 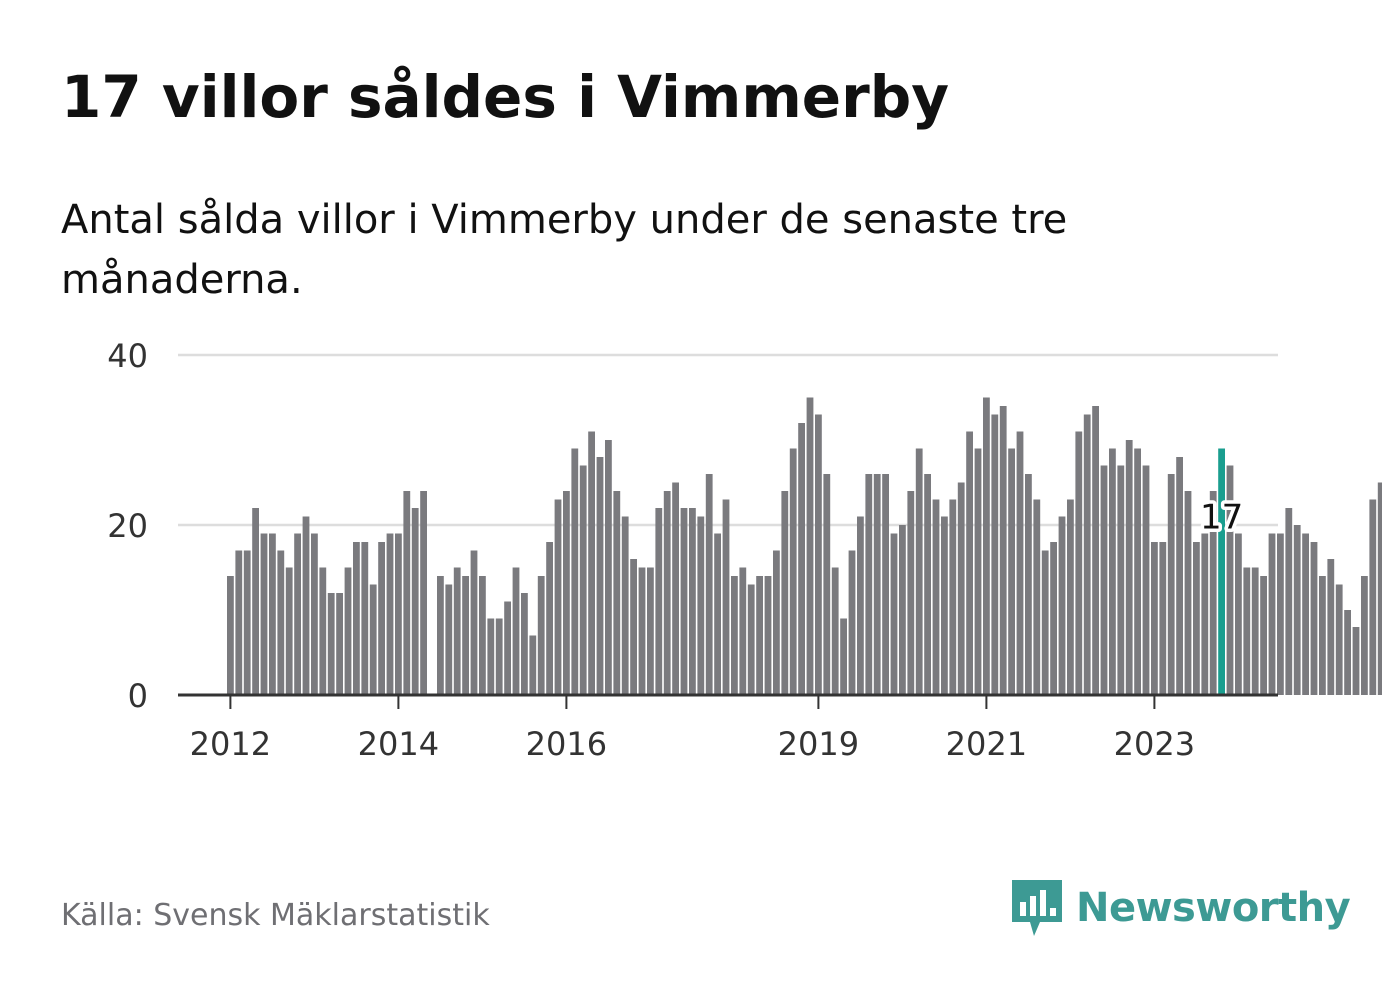 I want to click on highlight-value-label: 17, so click(x=1221, y=518).